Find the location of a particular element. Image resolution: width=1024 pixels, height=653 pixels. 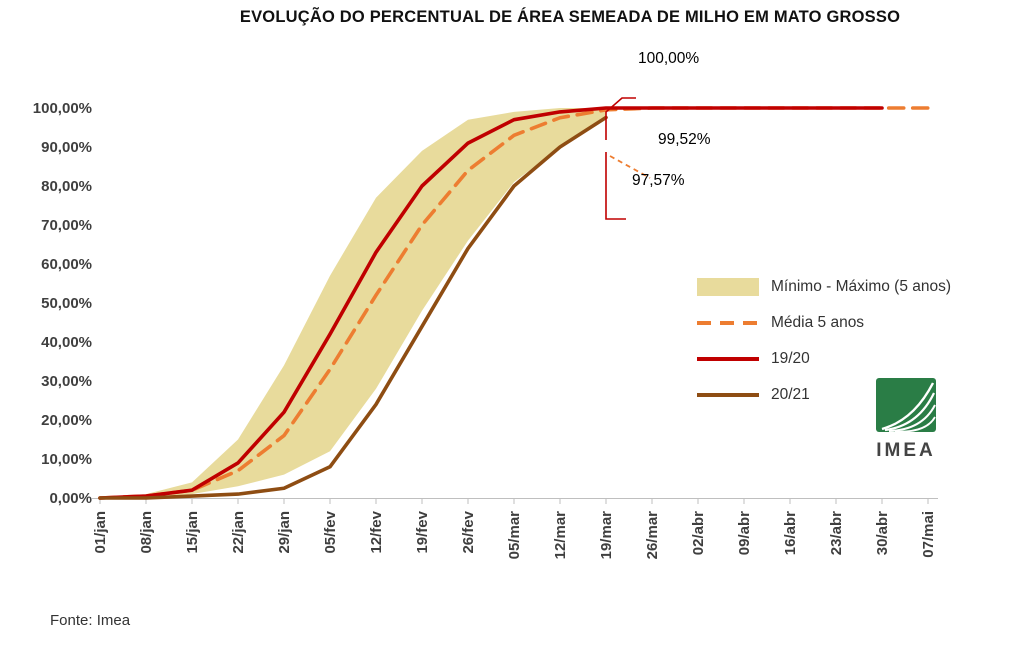

legend-label: Mínimo - Máximo (5 anos) is located at coordinates (861, 286).